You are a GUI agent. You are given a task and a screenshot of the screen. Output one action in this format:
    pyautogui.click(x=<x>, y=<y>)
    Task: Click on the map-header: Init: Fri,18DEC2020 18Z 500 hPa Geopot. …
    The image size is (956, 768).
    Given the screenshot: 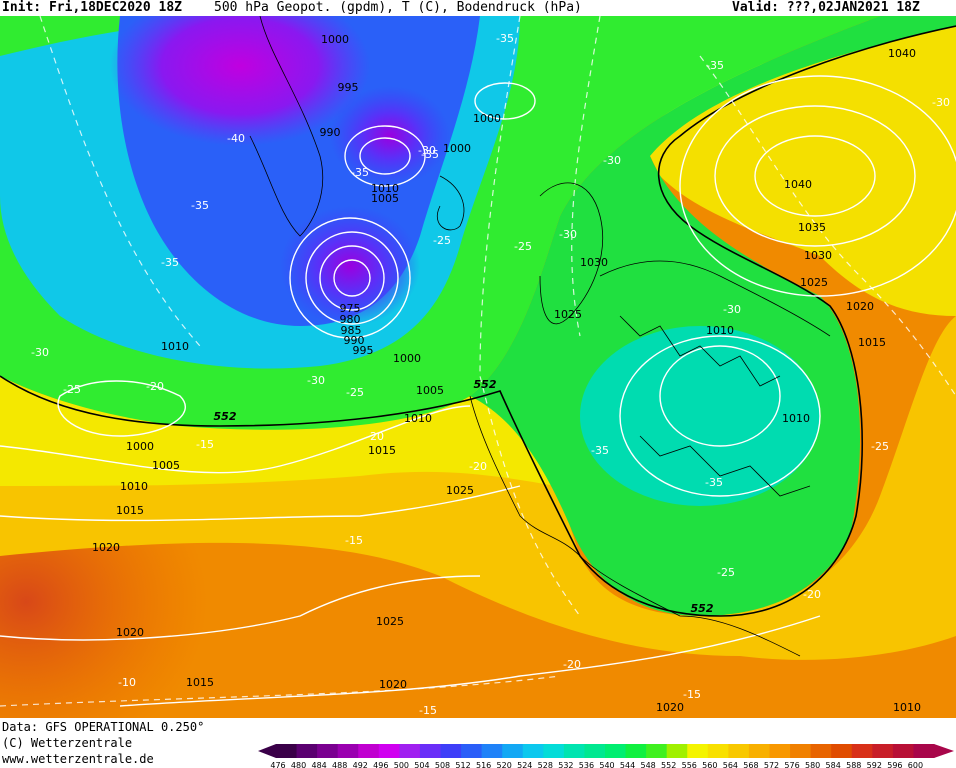 What is the action you would take?
    pyautogui.click(x=478, y=8)
    